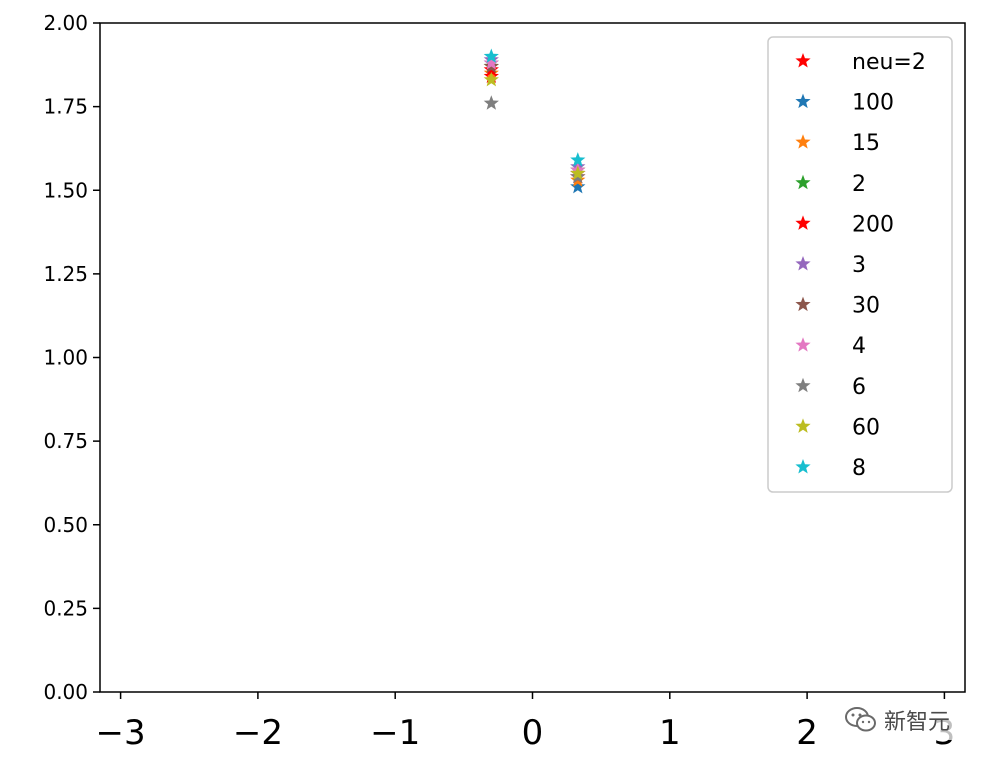 The width and height of the screenshot is (988, 761). I want to click on legend-label: neu=2, so click(889, 62).